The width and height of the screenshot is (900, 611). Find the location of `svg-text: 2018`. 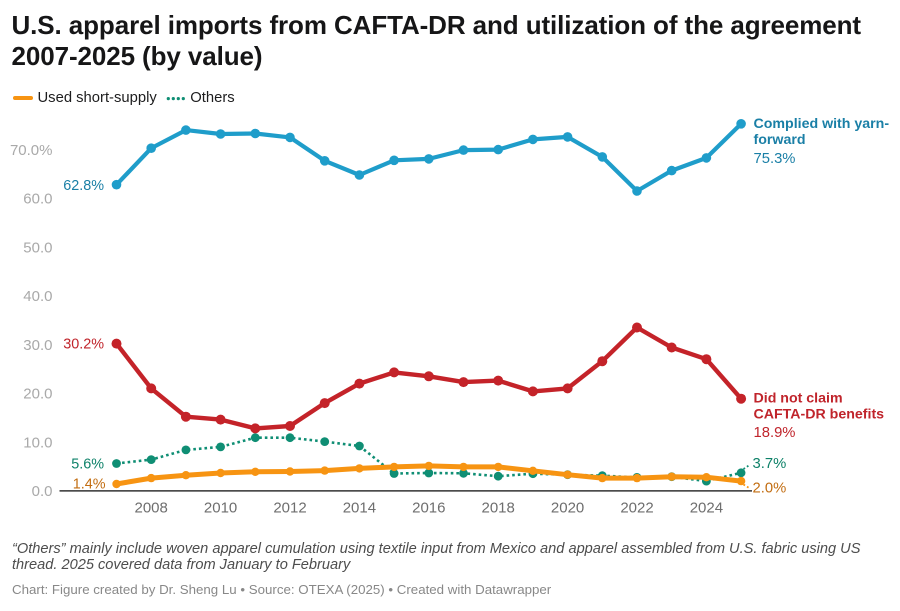

svg-text: 2018 is located at coordinates (498, 507).